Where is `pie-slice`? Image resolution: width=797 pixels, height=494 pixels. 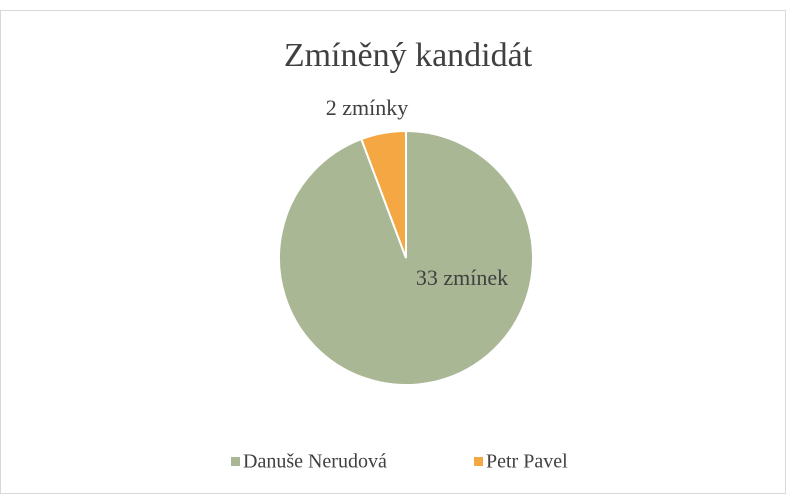 pie-slice is located at coordinates (383, 194).